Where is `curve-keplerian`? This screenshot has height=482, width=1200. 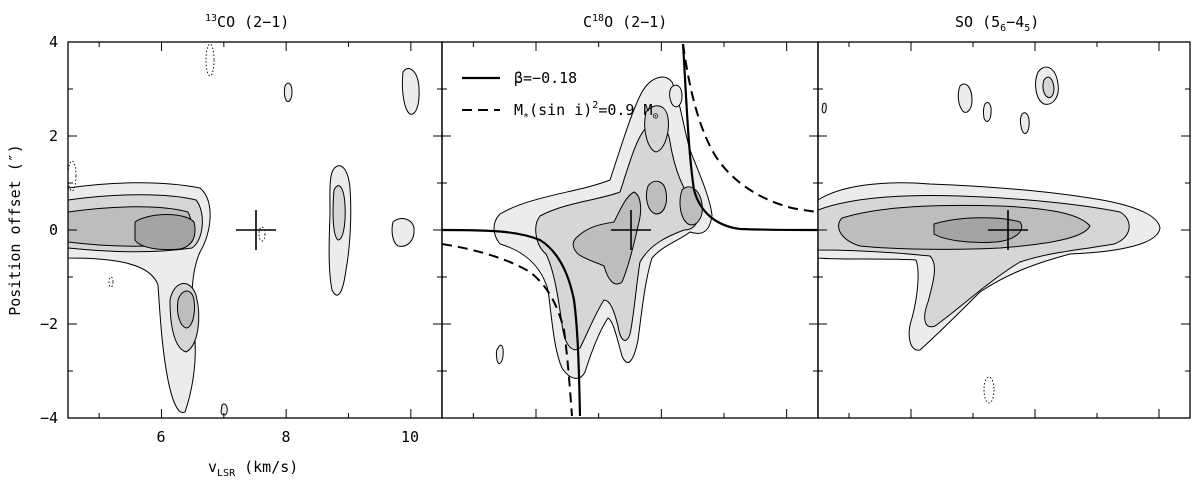
curve-keplerian is located at coordinates (507, 330).